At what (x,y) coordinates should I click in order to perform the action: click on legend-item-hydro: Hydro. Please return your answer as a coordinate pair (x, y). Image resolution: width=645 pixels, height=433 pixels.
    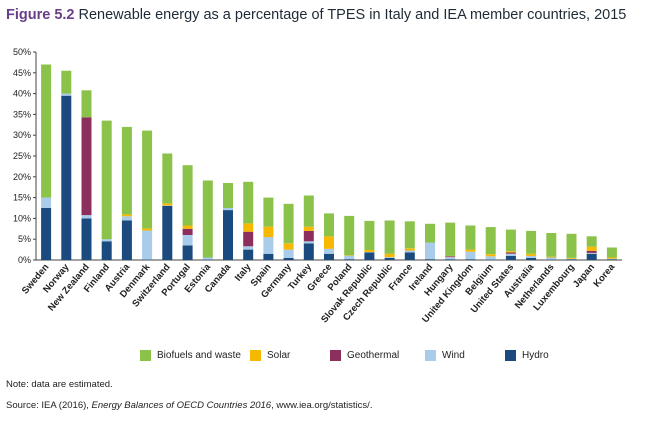
    Looking at the image, I should click on (527, 355).